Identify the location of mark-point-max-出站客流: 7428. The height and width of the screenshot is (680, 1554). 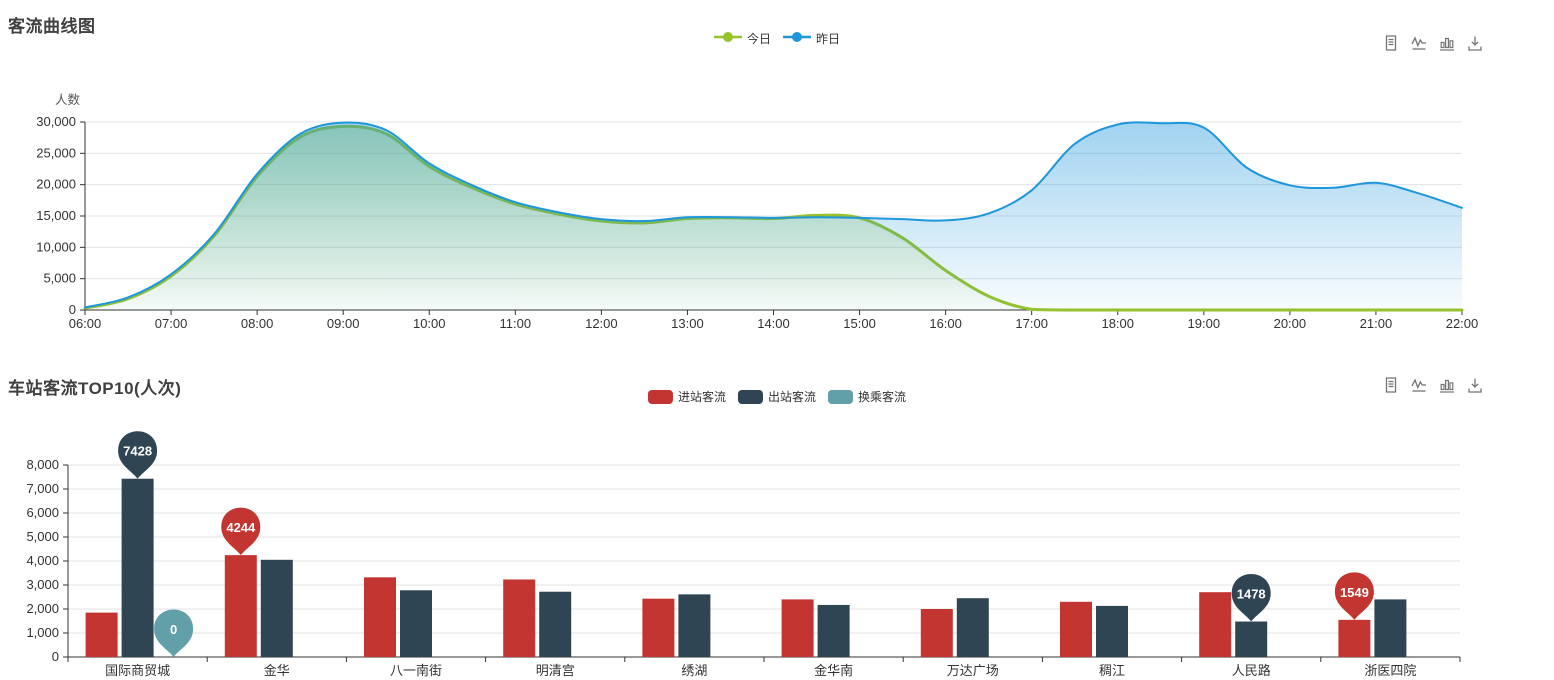
(138, 455).